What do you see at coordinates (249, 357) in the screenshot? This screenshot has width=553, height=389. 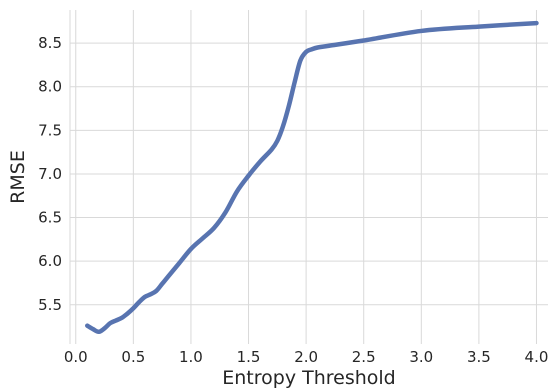 I see `x-tick-label: 1.5` at bounding box center [249, 357].